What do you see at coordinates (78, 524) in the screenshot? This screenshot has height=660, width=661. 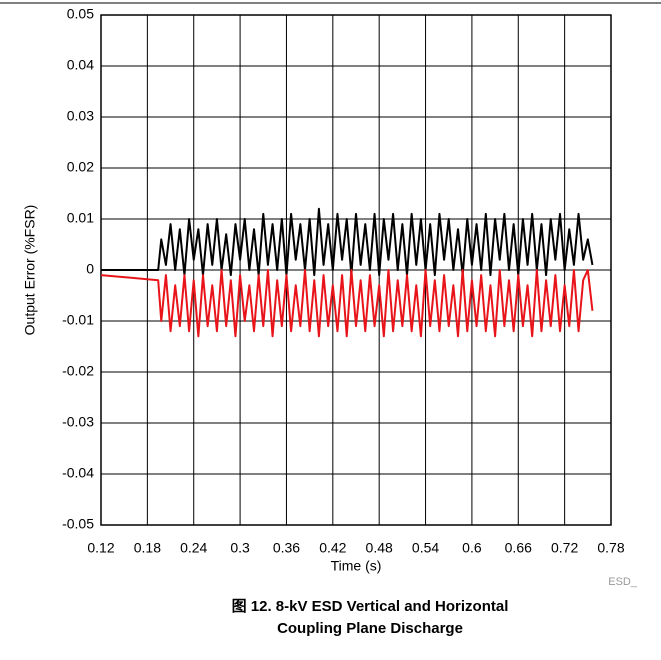 I see `y-tick-label: -0.05` at bounding box center [78, 524].